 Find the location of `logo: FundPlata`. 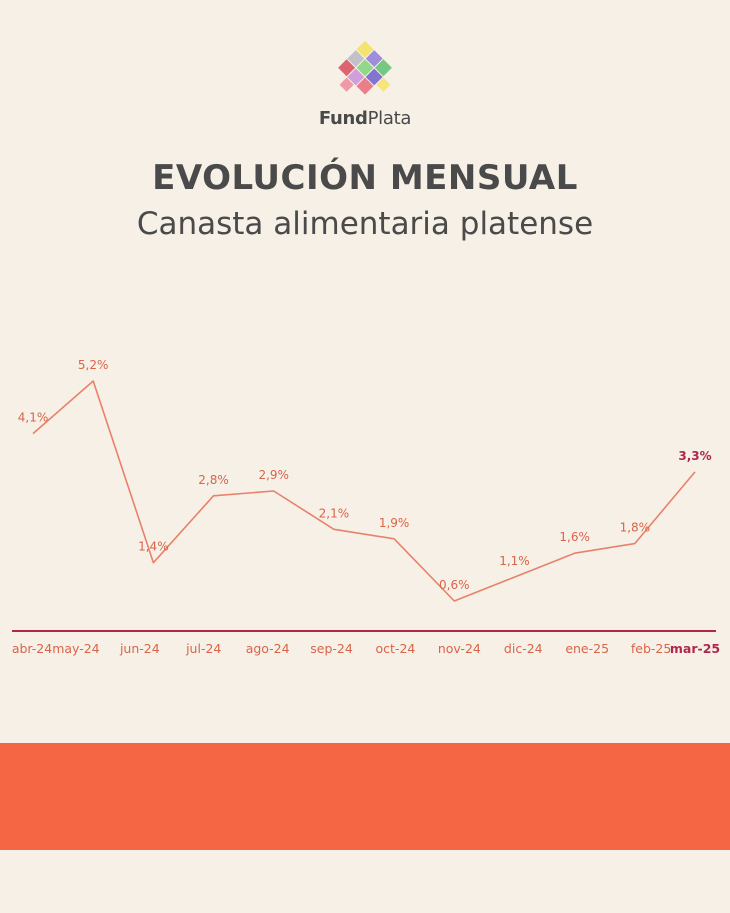

logo: FundPlata is located at coordinates (365, 84).